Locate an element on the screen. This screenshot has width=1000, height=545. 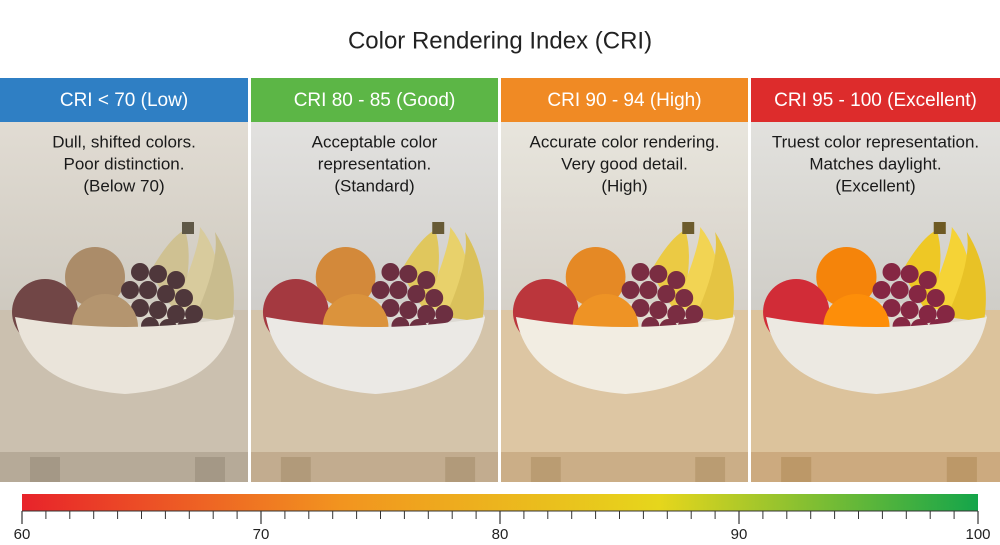
panel-description: Dull, shifted colors. is located at coordinates (124, 141).